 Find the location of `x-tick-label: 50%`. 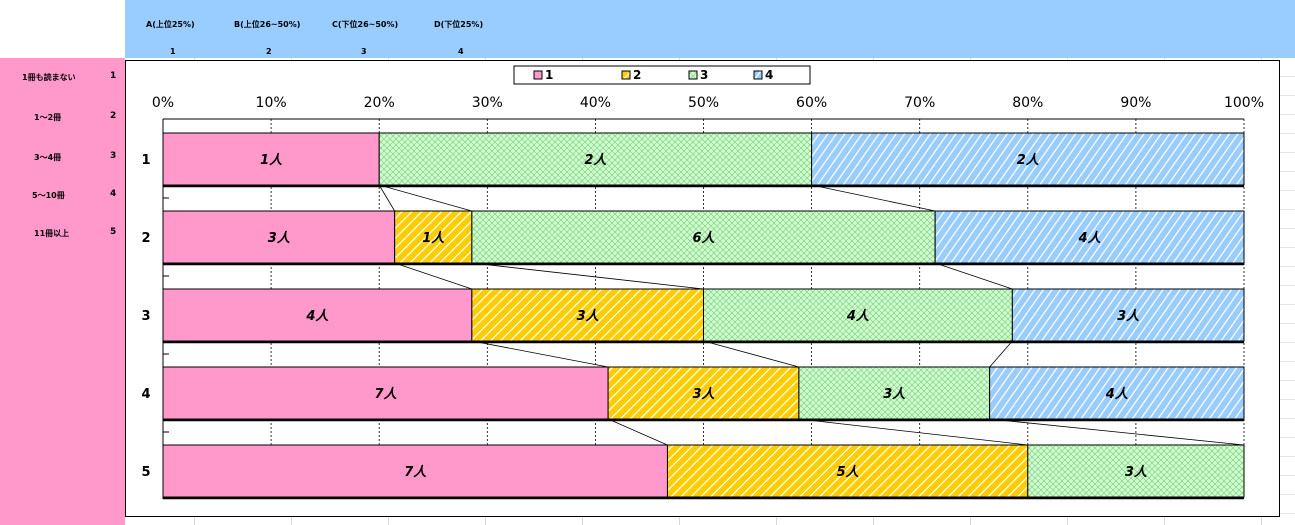

x-tick-label: 50% is located at coordinates (703, 103).